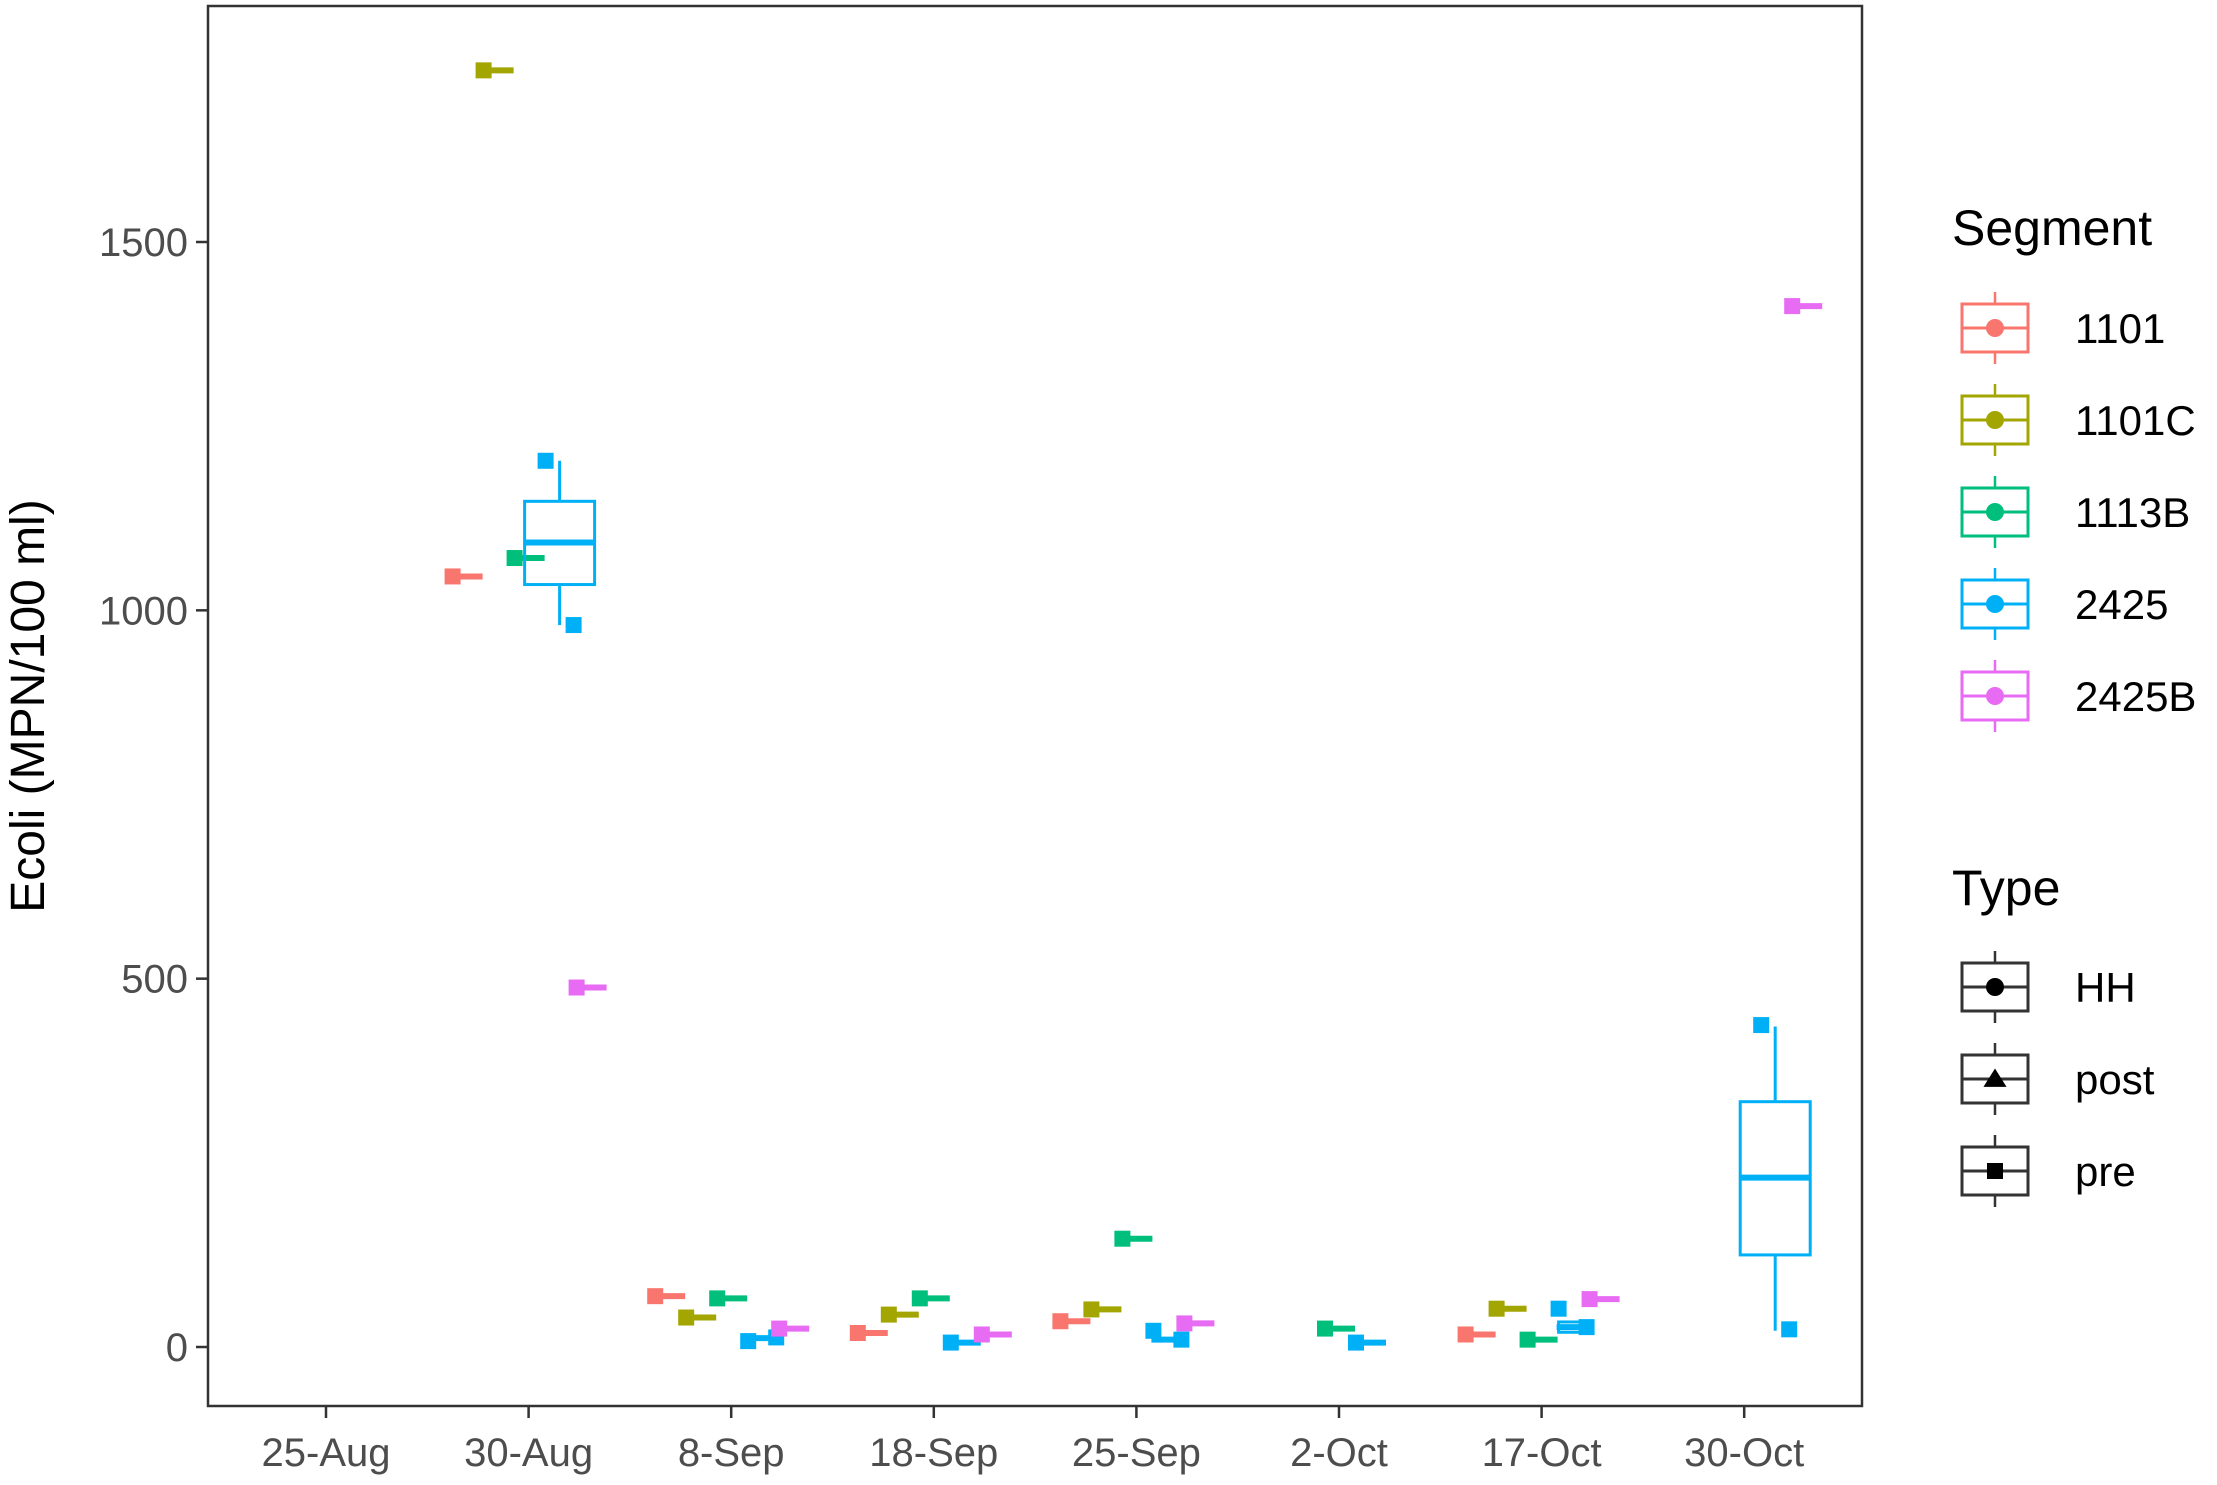 The width and height of the screenshot is (2217, 1485). Describe the element at coordinates (2048, 987) in the screenshot. I see `legend-type-item-HH: HH` at that location.